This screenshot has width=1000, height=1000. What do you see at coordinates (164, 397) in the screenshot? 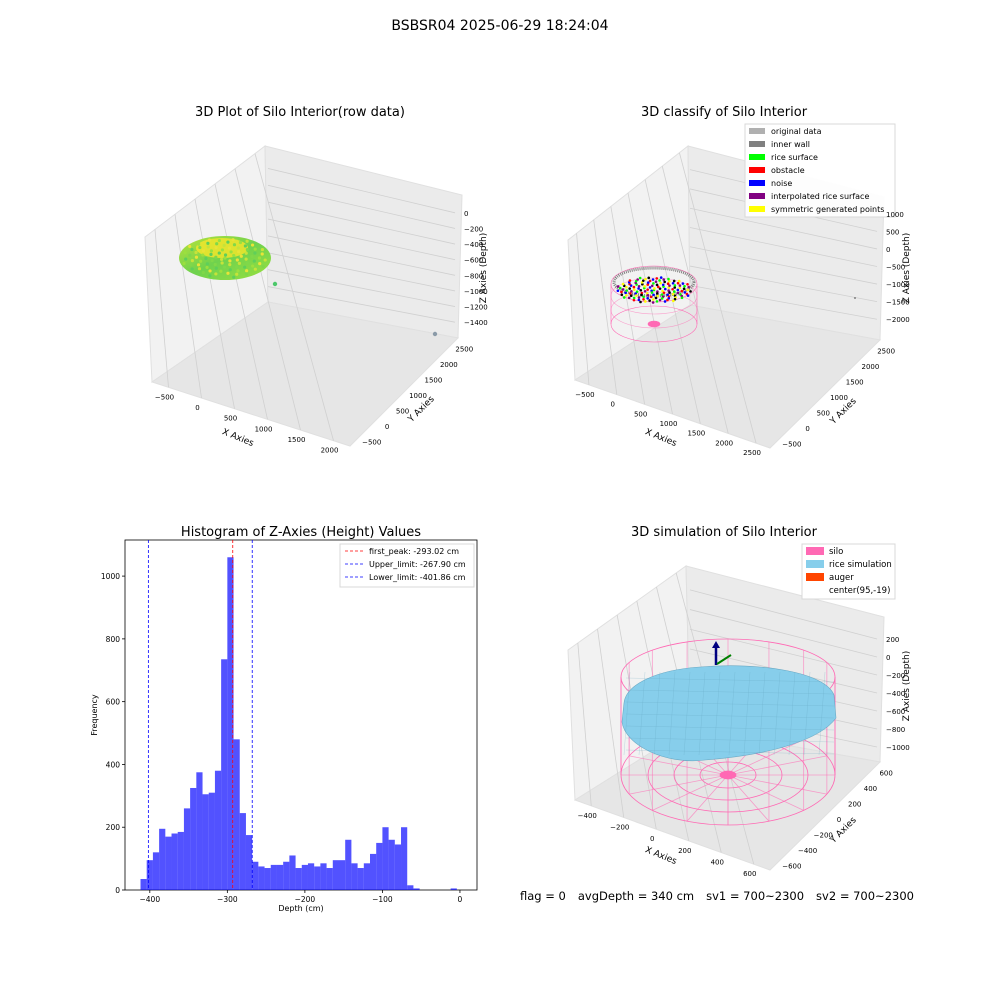
I see `x-tick-label: −500` at bounding box center [164, 397].